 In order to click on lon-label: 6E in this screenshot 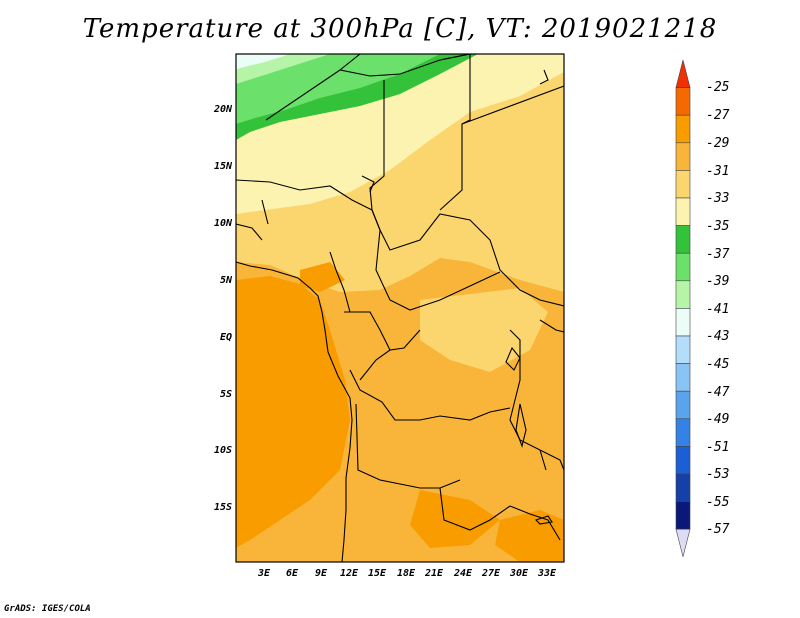, I will do `click(292, 573)`.